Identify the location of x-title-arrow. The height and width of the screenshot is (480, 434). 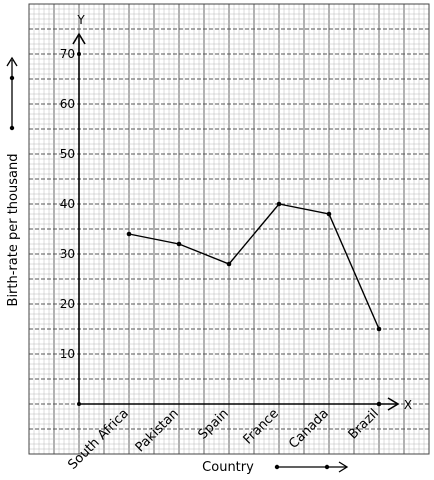
(313, 467).